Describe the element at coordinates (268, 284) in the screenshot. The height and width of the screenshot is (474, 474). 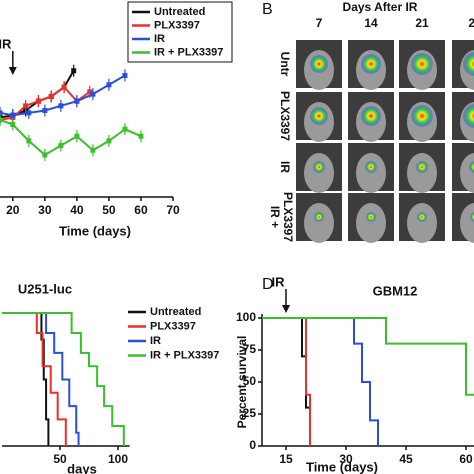
I see `panel-label: D` at that location.